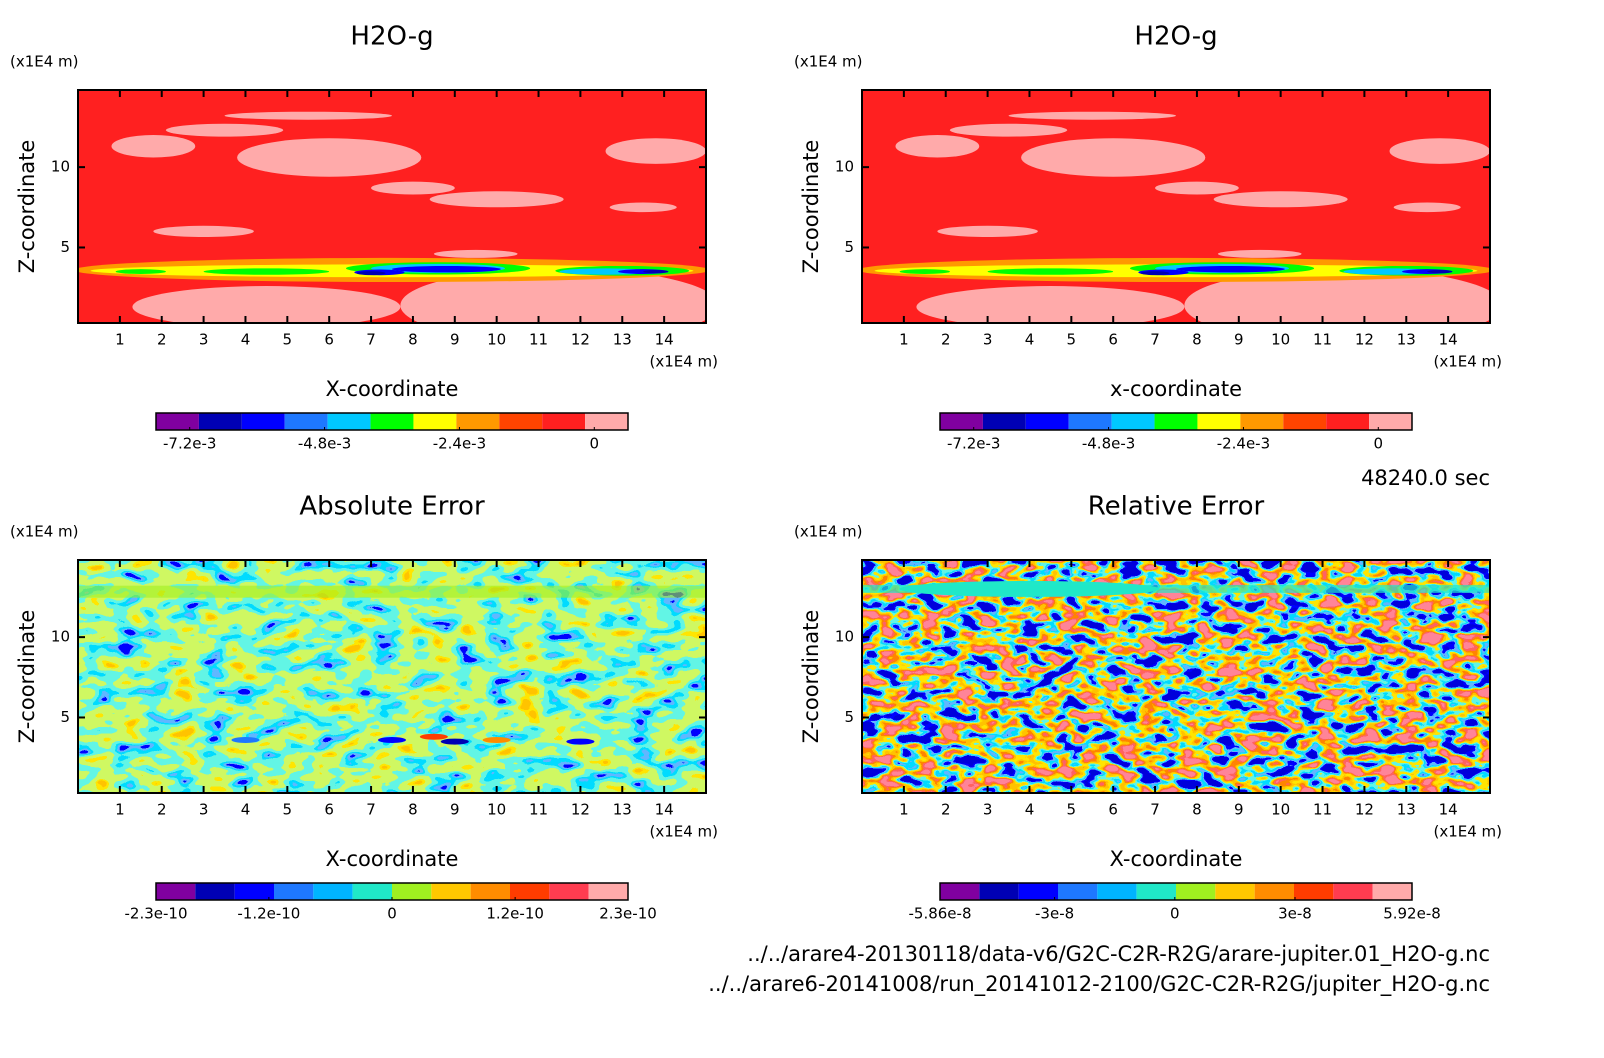 This screenshot has height=1058, width=1604. Describe the element at coordinates (156, 914) in the screenshot. I see `colorbar-tick-label: -2.3e-10` at that location.